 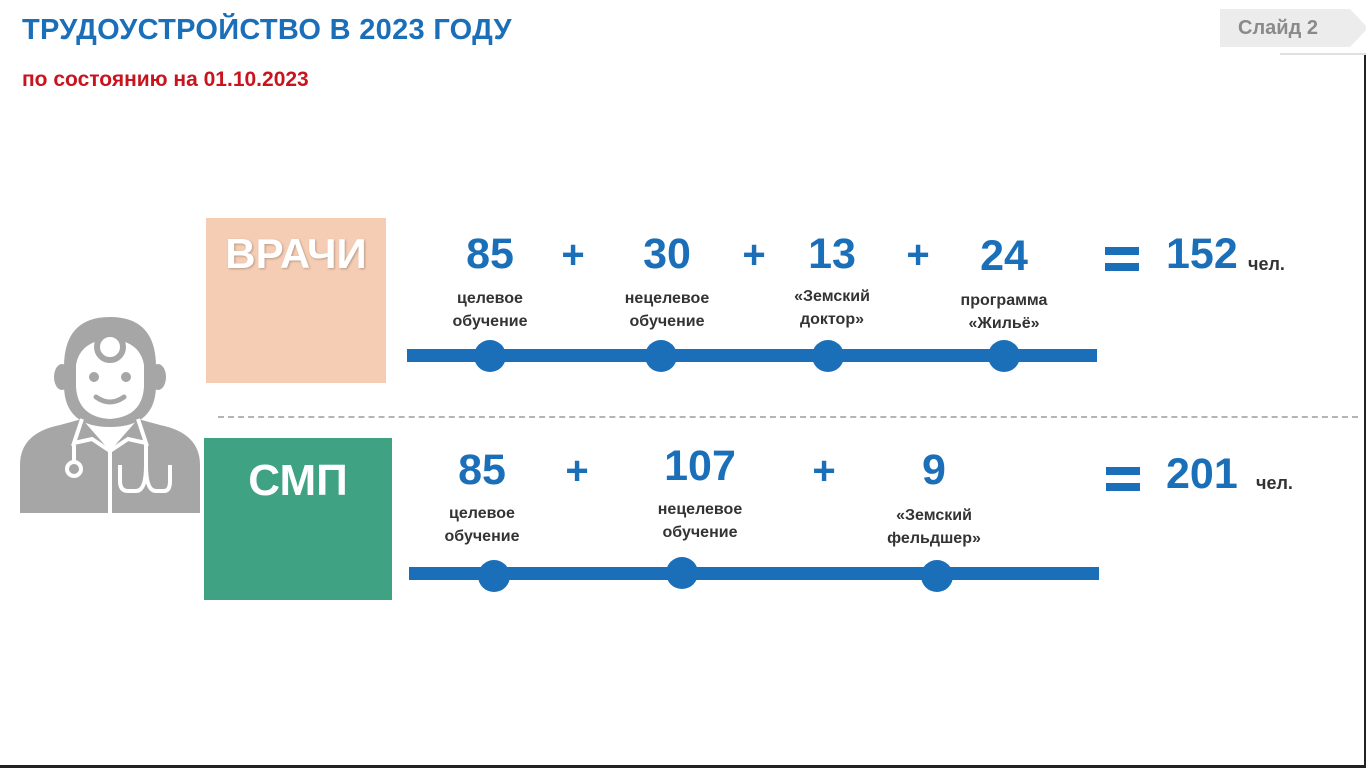 What do you see at coordinates (934, 527) in the screenshot?
I see `smp-caption-zemsky-feldsher: «Земский фельдшер»` at bounding box center [934, 527].